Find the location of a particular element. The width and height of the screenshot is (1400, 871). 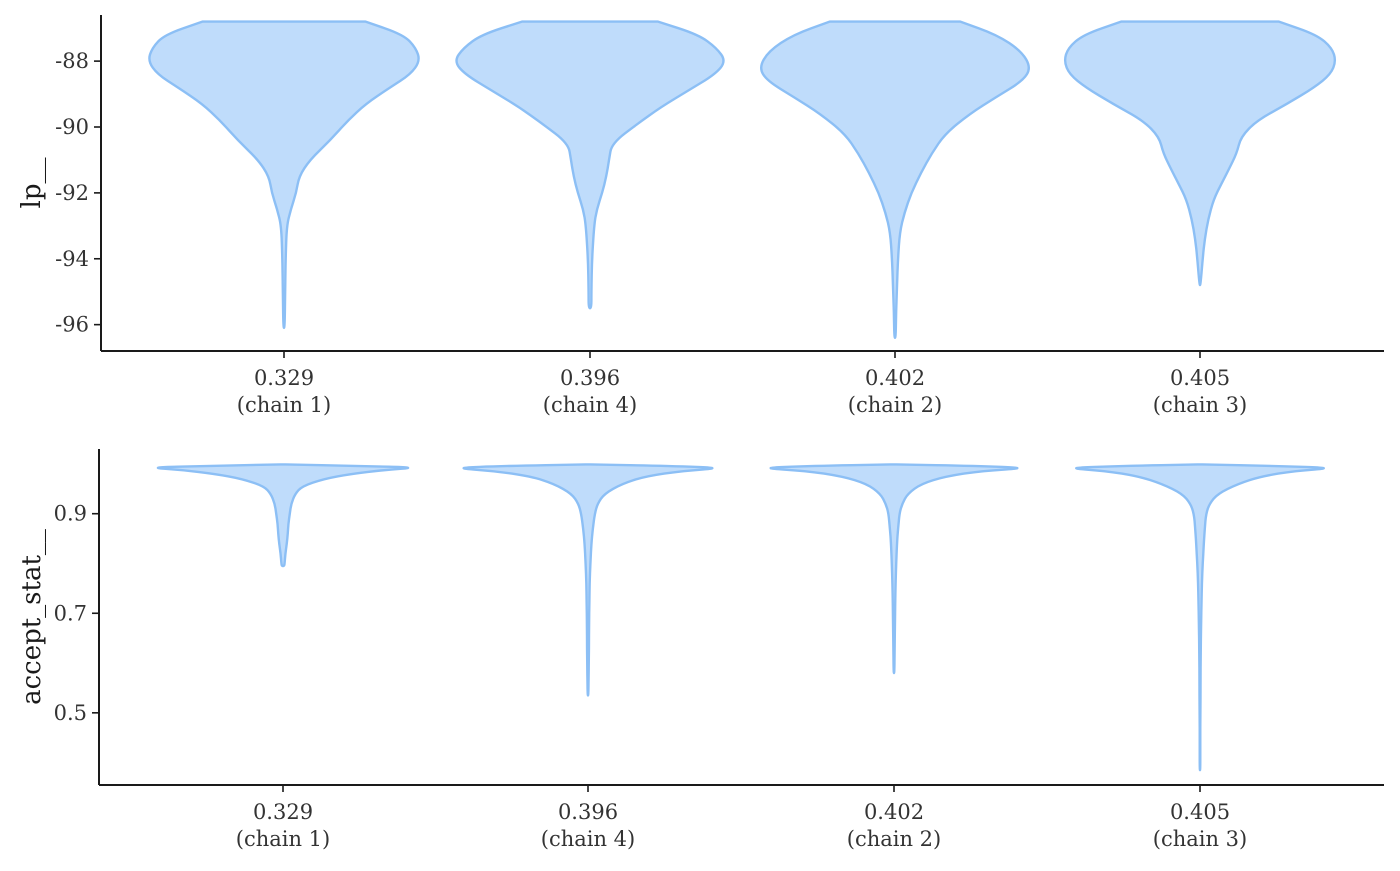

violin-accept_stat-0.329 is located at coordinates (283, 515).